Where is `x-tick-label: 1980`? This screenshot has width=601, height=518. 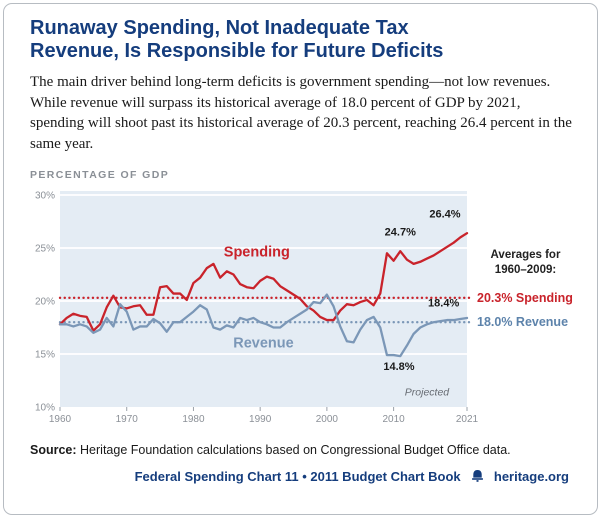
x-tick-label: 1980 is located at coordinates (193, 419).